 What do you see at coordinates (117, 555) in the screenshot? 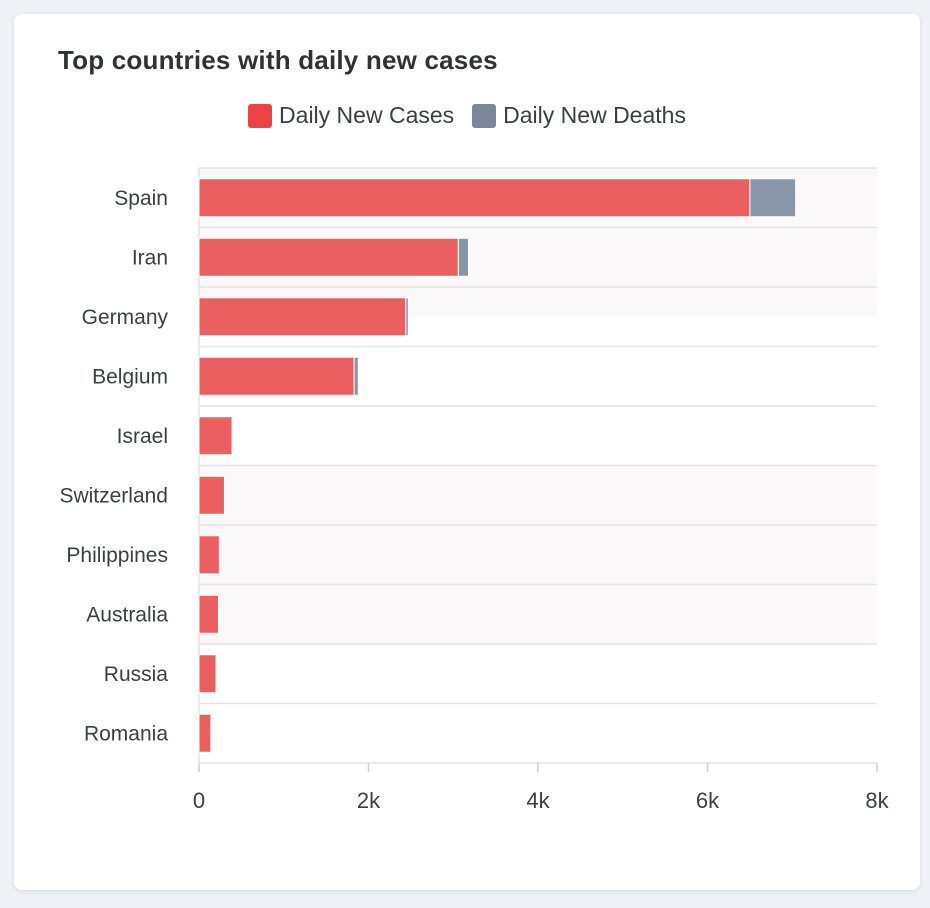
I see `y-tick-label: Philippines` at bounding box center [117, 555].